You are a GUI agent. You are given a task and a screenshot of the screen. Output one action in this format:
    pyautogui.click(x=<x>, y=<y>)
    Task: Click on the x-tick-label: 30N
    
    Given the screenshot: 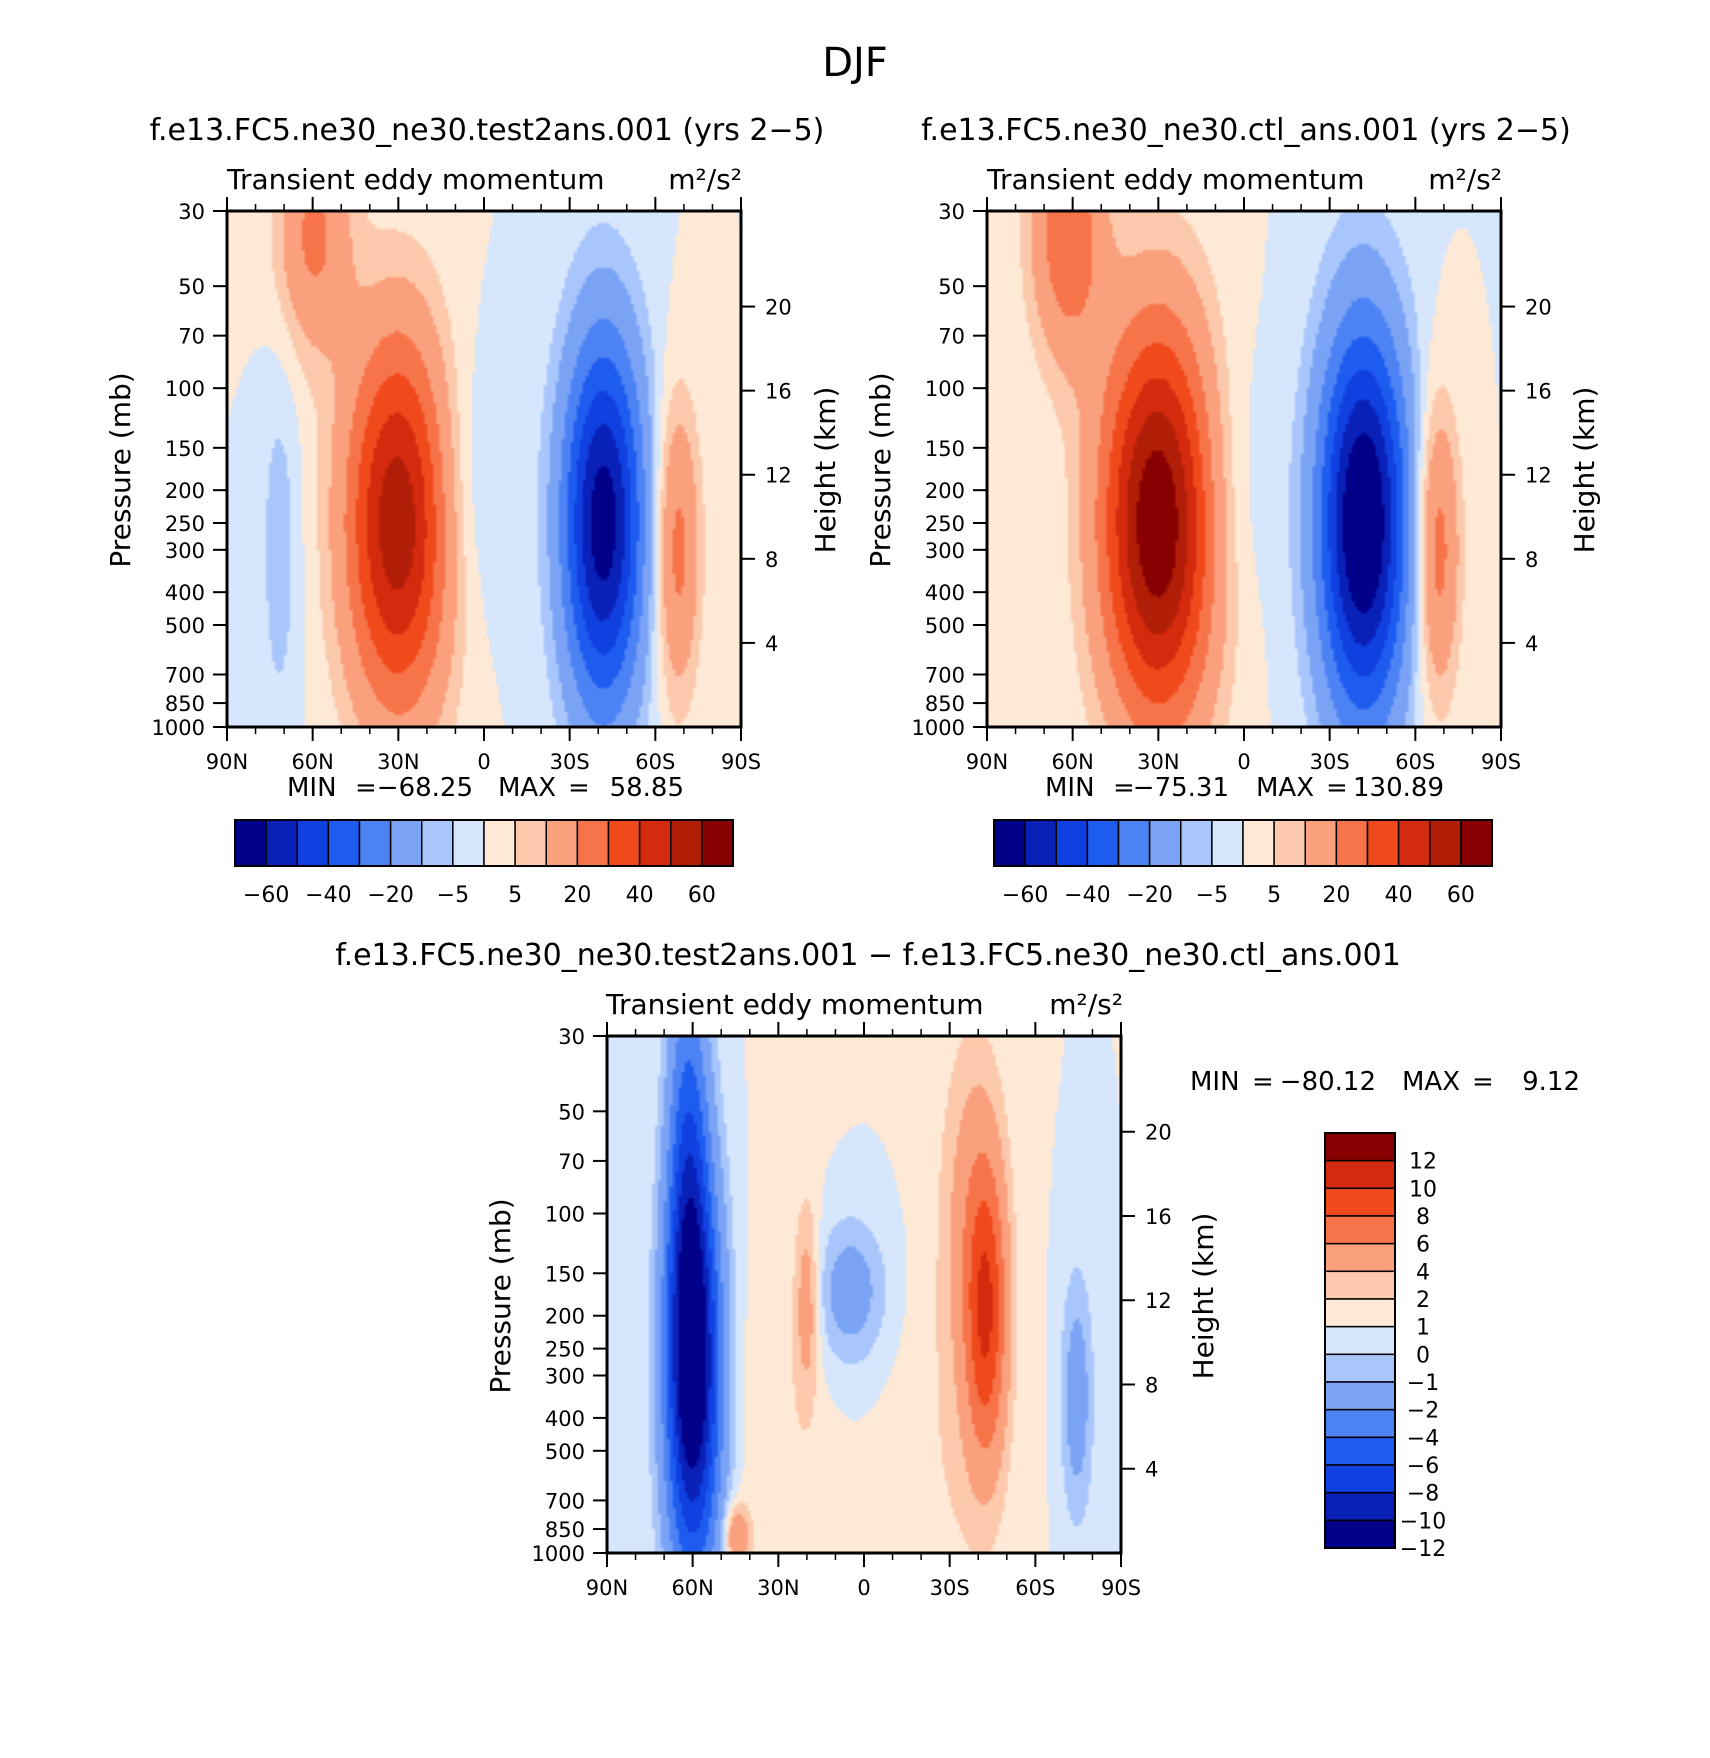 What is the action you would take?
    pyautogui.click(x=398, y=762)
    